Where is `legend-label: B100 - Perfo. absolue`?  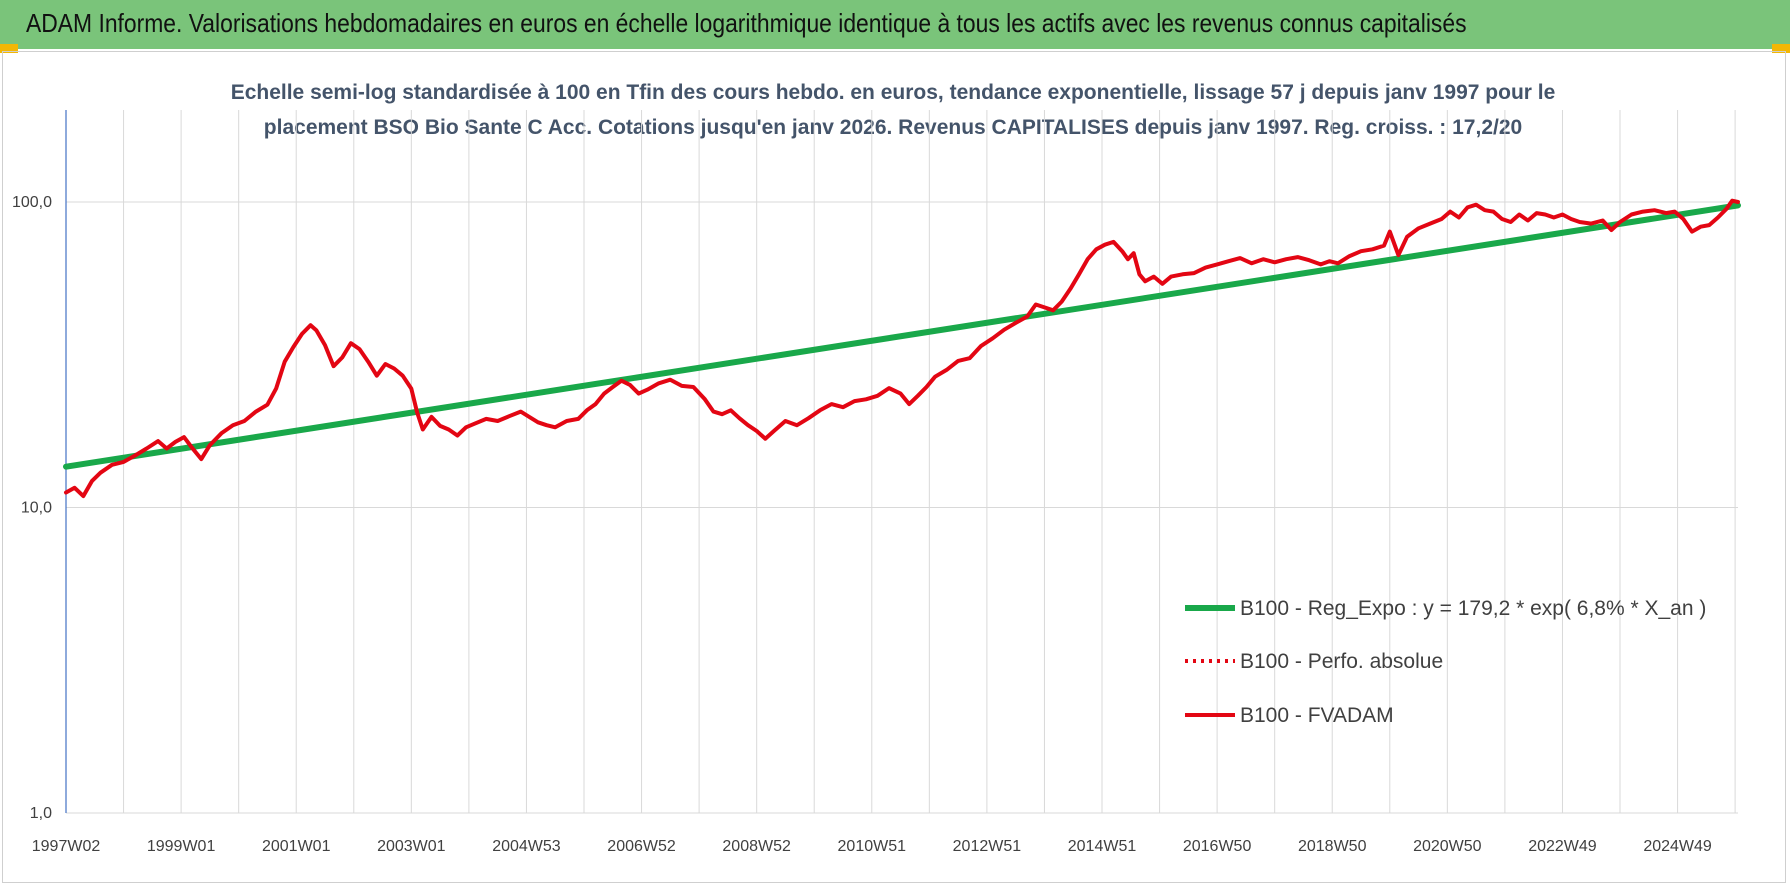 legend-label: B100 - Perfo. absolue is located at coordinates (1341, 661).